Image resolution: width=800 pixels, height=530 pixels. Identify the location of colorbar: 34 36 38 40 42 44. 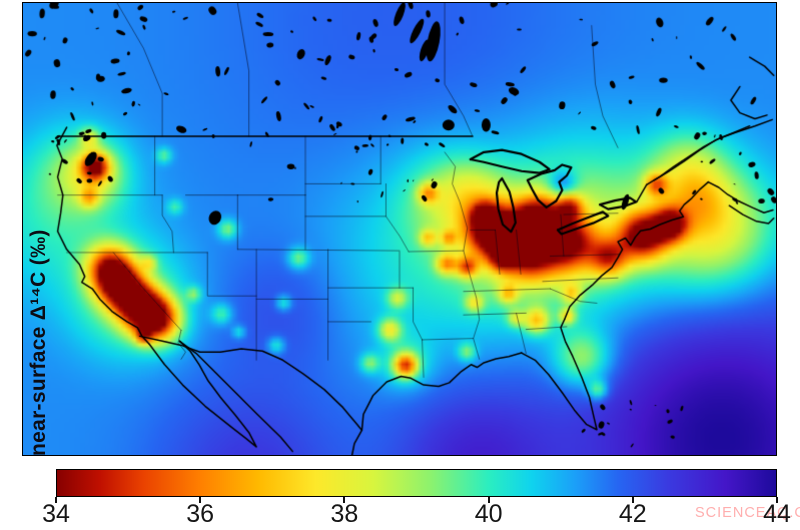
(416, 499).